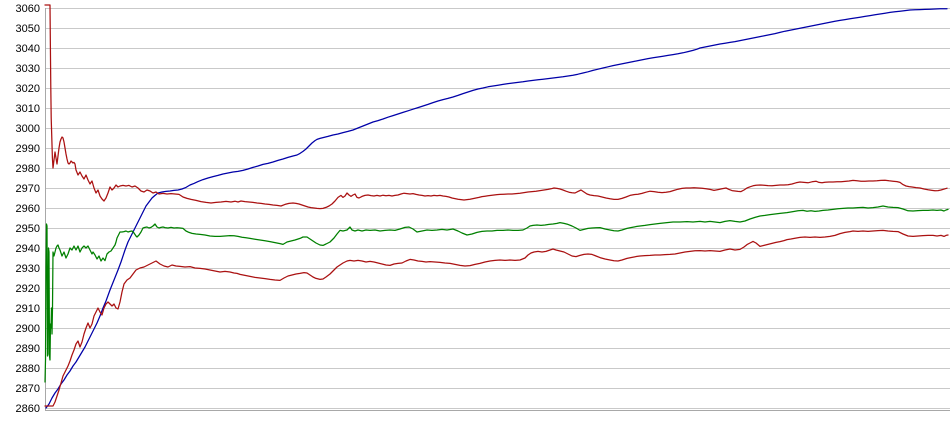  Describe the element at coordinates (28, 289) in the screenshot. I see `y-axis-label: 2920` at that location.